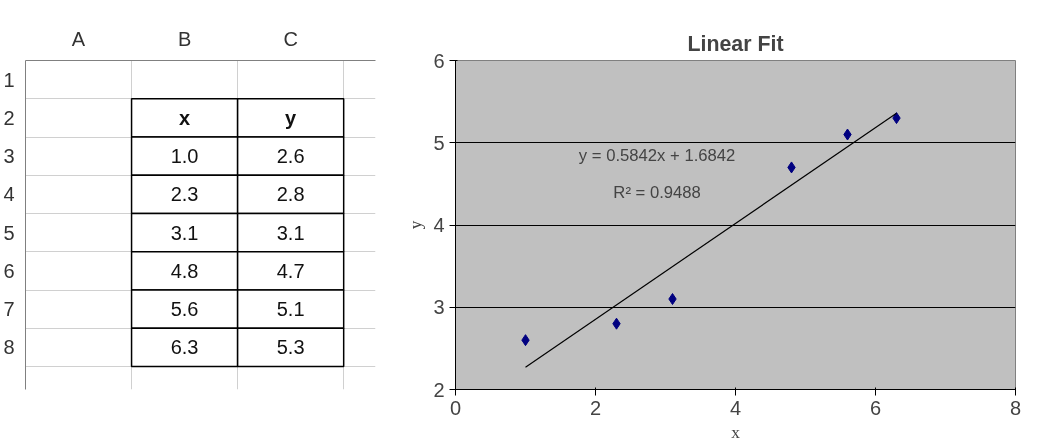 This screenshot has height=444, width=1051. What do you see at coordinates (657, 192) in the screenshot?
I see `annotation: R² = 0.9488` at bounding box center [657, 192].